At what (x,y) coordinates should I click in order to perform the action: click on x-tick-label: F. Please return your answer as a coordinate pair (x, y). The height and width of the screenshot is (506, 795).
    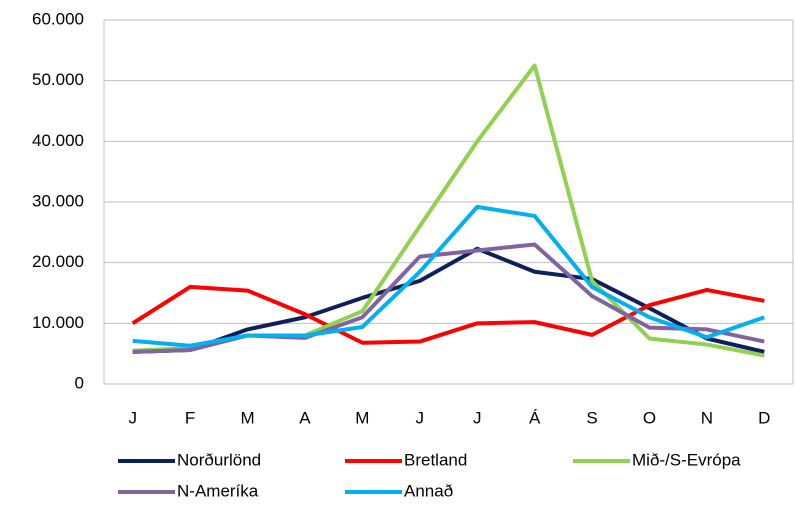
    Looking at the image, I should click on (190, 417).